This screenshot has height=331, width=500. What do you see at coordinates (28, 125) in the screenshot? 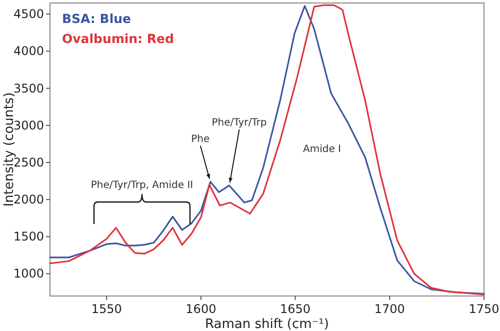
I see `y-tick-label: 3000` at bounding box center [28, 125].